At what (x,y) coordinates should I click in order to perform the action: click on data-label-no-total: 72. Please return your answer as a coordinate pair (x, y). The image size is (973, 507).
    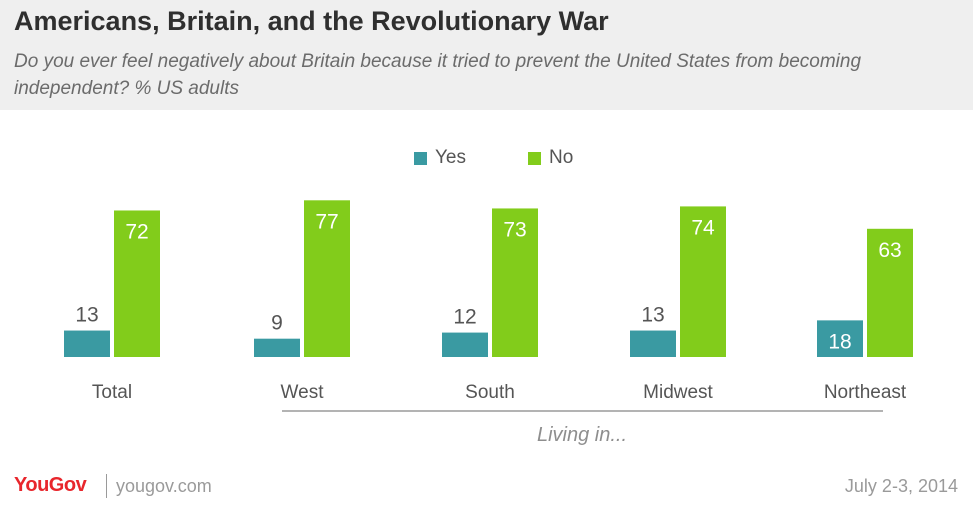
    Looking at the image, I should click on (136, 231).